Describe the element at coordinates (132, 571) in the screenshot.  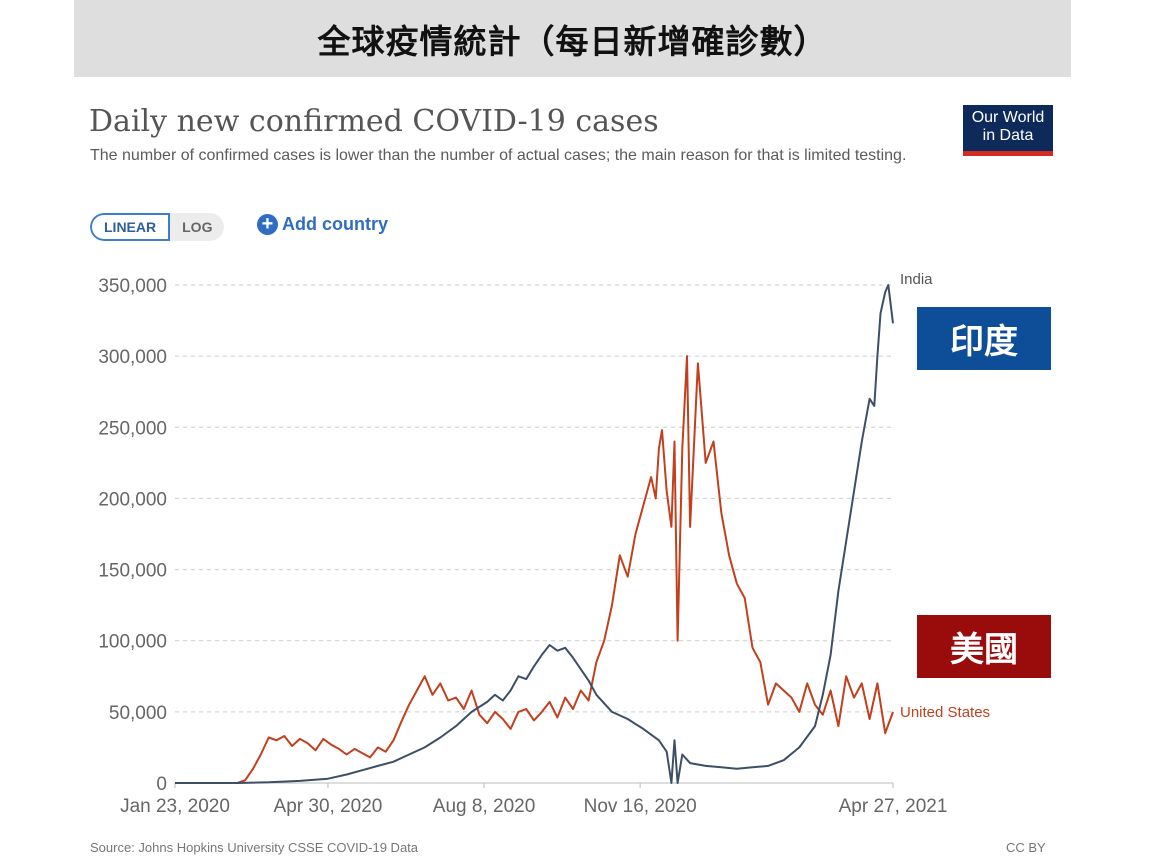
I see `y-tick-label: 150,000` at that location.